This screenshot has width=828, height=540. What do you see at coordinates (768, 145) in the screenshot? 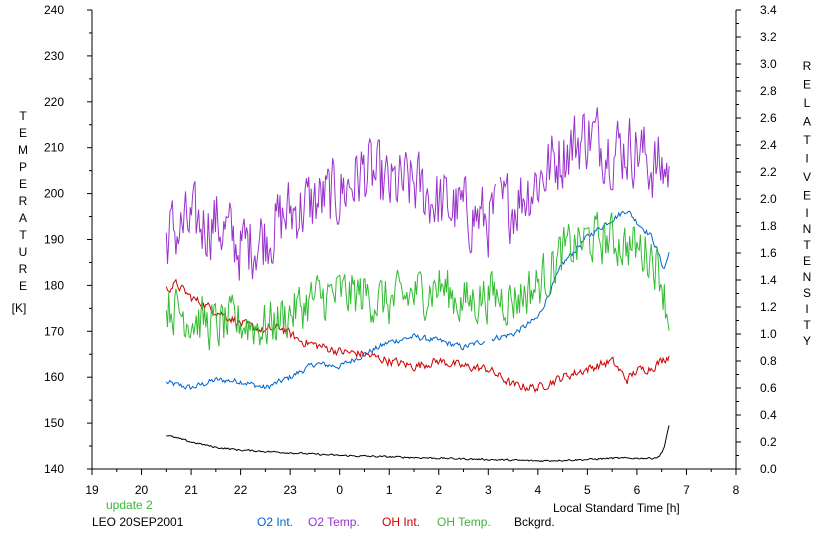
I see `right-tick-label: 2.4` at bounding box center [768, 145].